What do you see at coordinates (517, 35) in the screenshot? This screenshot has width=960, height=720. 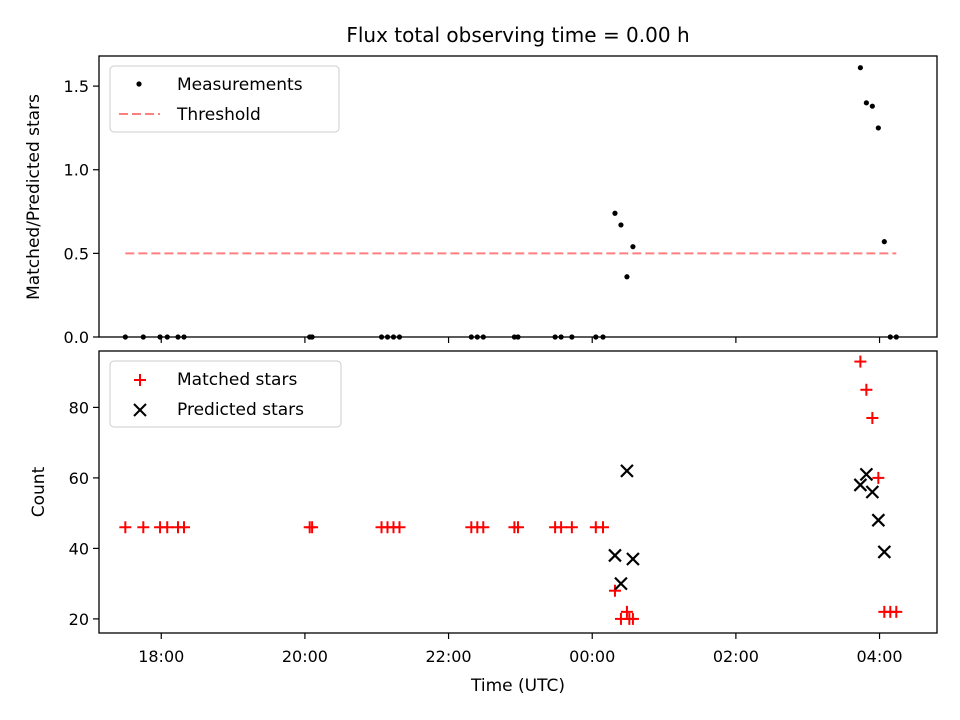 I see `chart-title: Flux total observing time = 0.00 h` at bounding box center [517, 35].